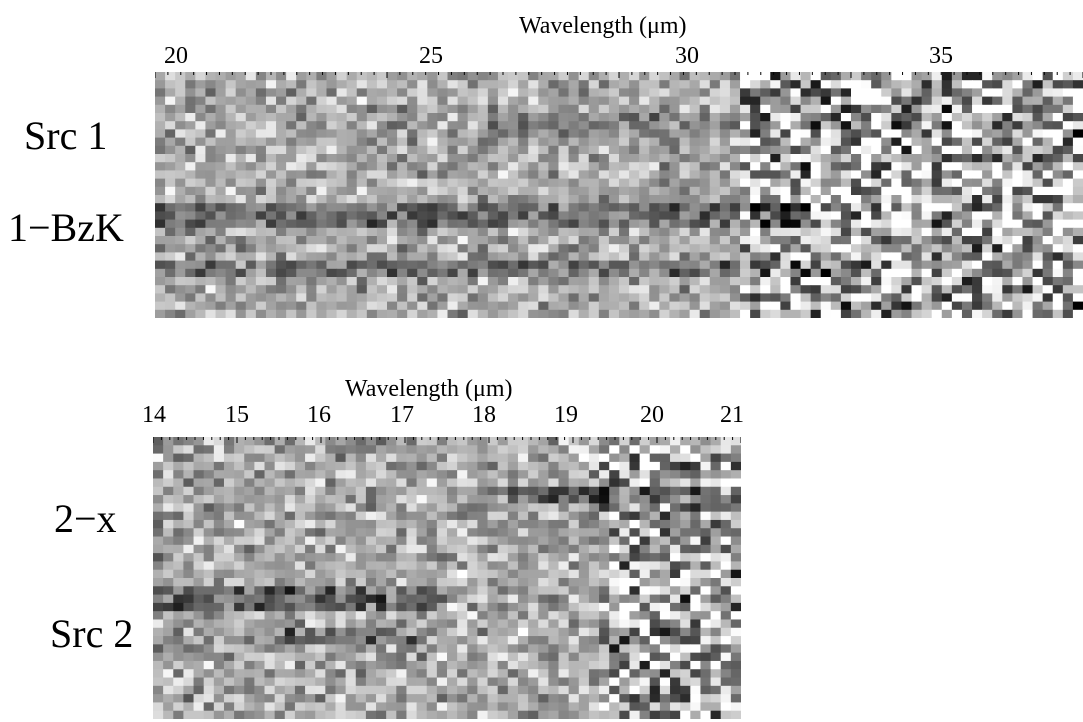 Image resolution: width=1083 pixels, height=722 pixels. Describe the element at coordinates (85, 518) in the screenshot. I see `row-label-2x: 2−x` at that location.